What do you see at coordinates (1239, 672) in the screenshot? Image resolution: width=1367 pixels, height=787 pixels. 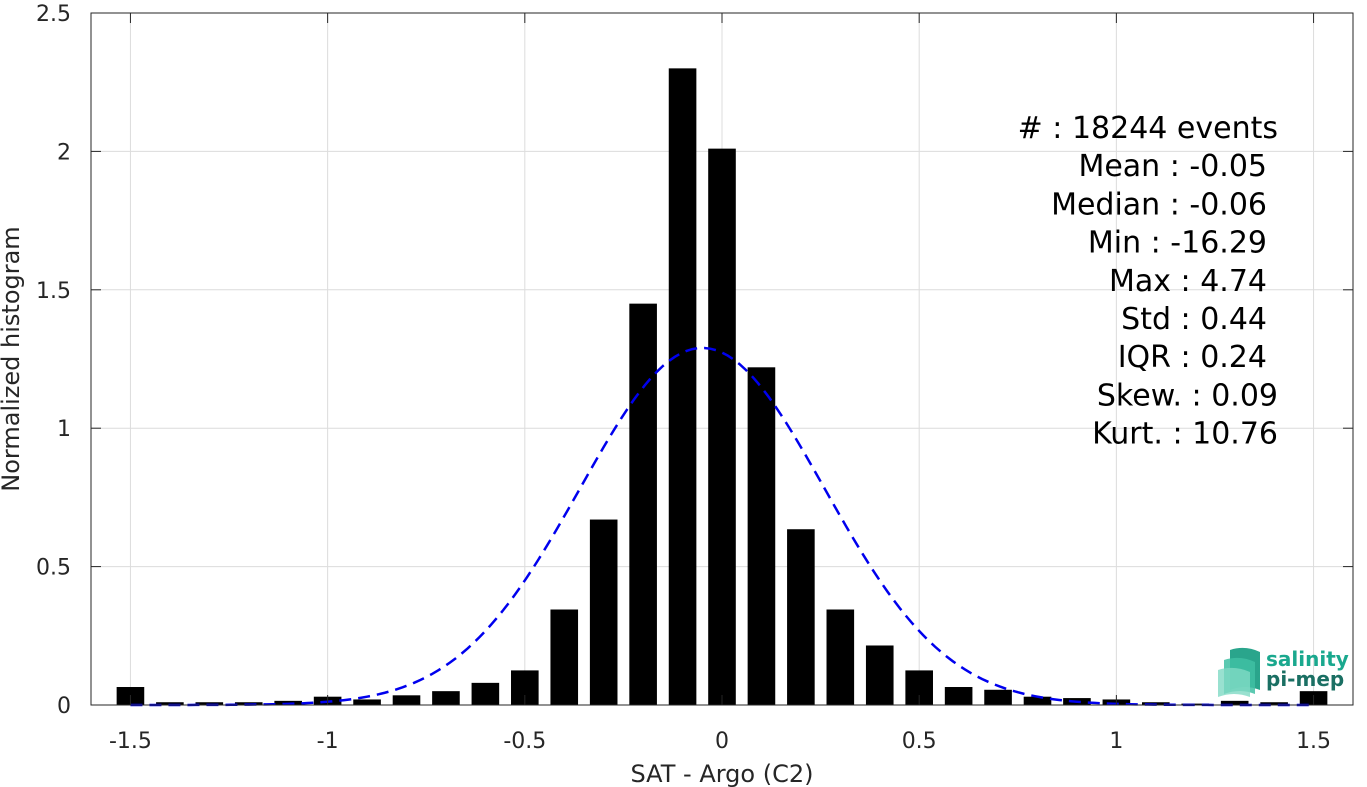 I see `logo-wave-icon` at bounding box center [1239, 672].